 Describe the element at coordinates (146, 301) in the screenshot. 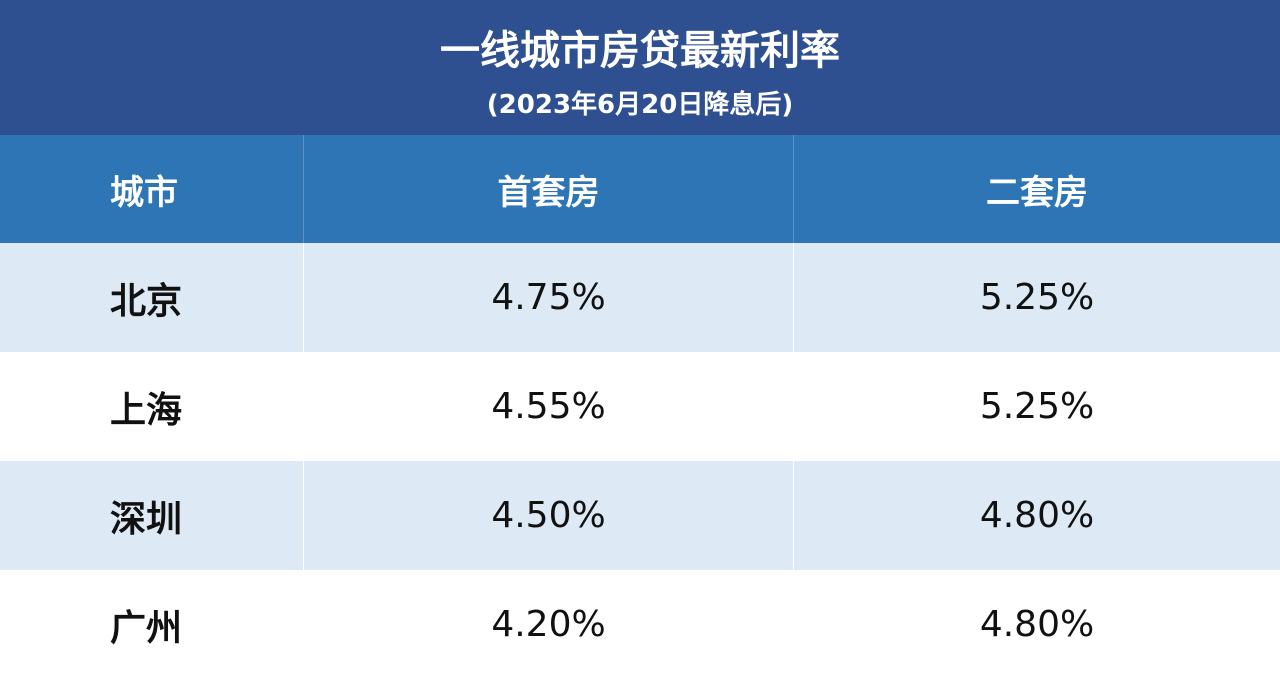

I see `city-cell: 北京` at that location.